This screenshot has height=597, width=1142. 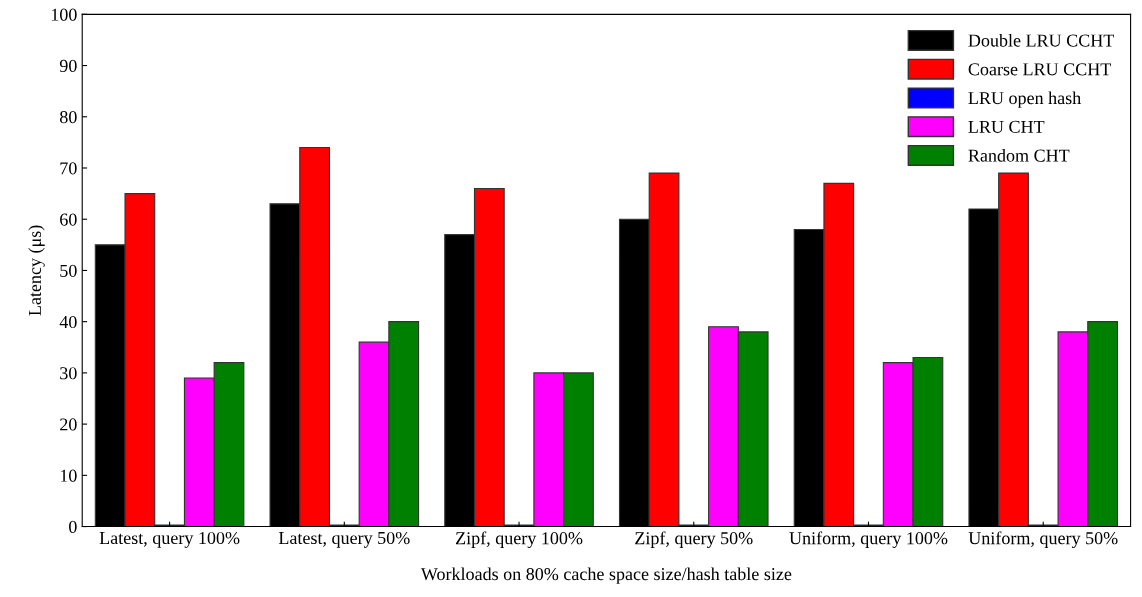 I want to click on x-axis-title: Workloads on 80% cache space size/hash table size, so click(x=606, y=575).